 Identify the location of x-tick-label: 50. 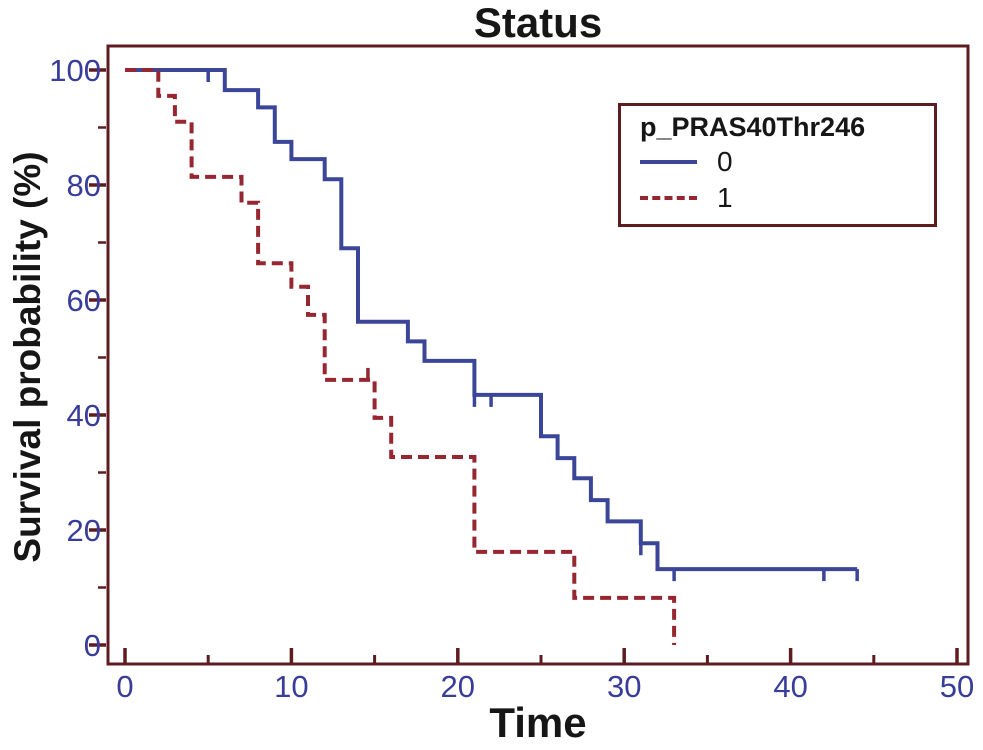
(957, 686).